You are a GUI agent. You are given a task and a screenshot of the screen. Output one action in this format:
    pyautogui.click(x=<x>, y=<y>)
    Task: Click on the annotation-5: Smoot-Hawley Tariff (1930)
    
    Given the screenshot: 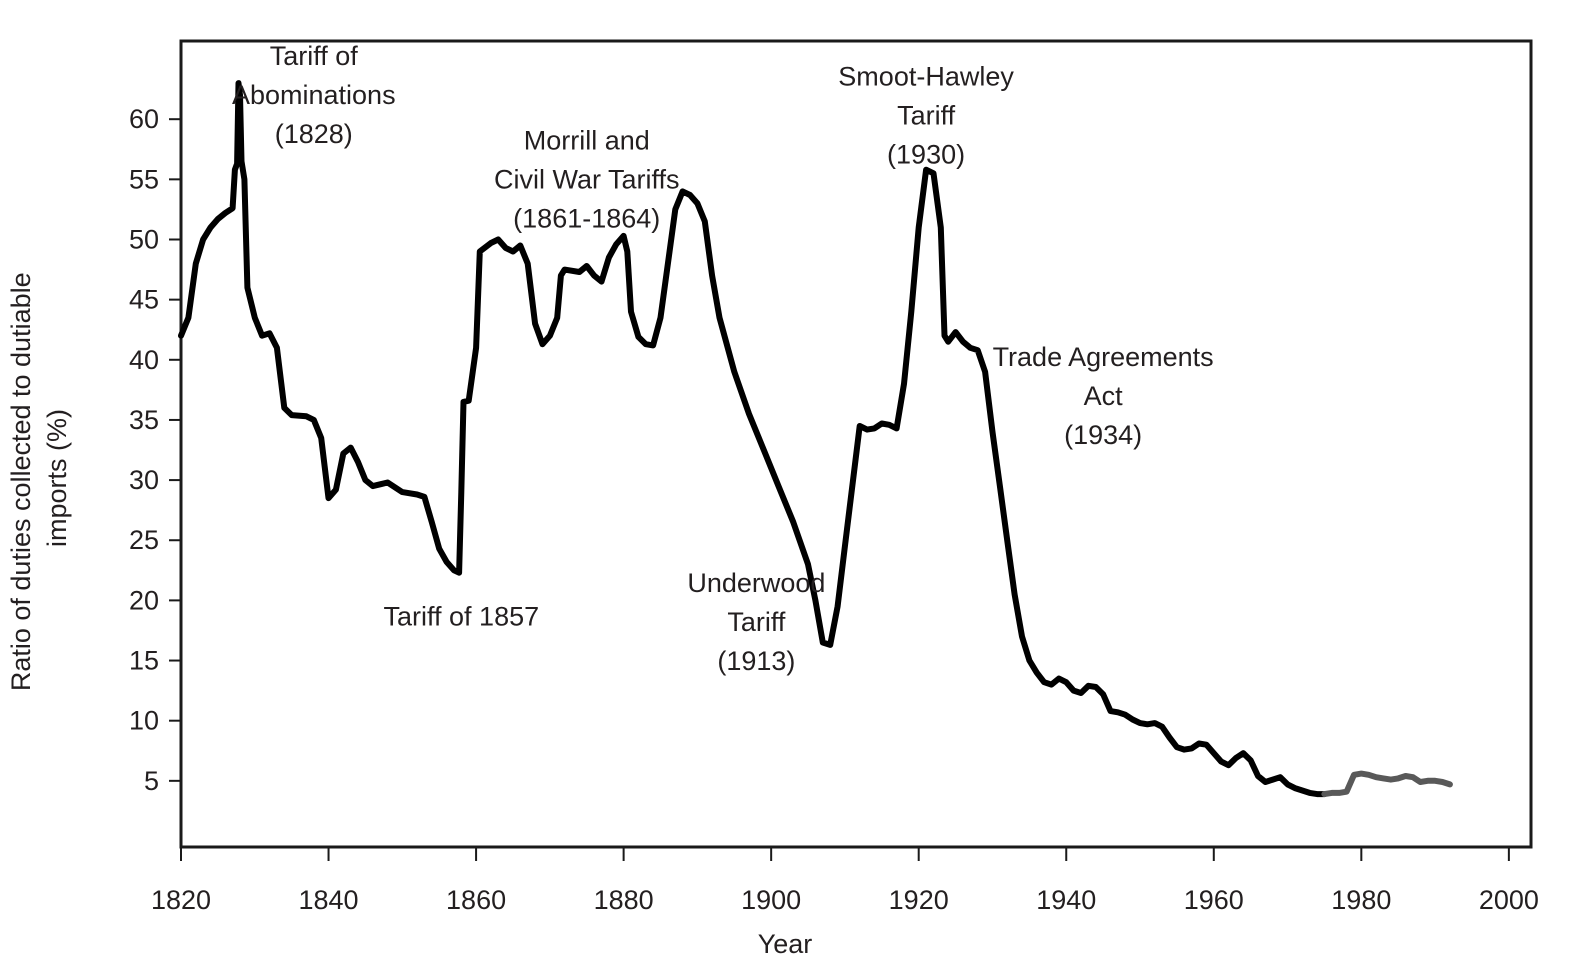 What is the action you would take?
    pyautogui.click(x=926, y=116)
    